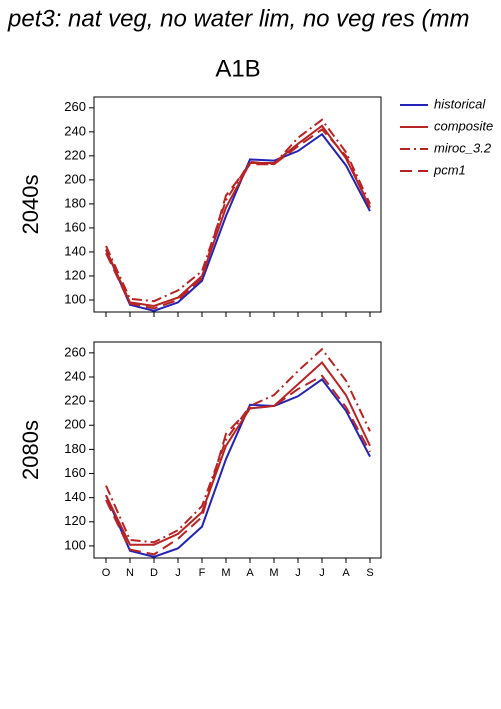  Describe the element at coordinates (30, 450) in the screenshot. I see `y-axis-label: 2080s` at that location.